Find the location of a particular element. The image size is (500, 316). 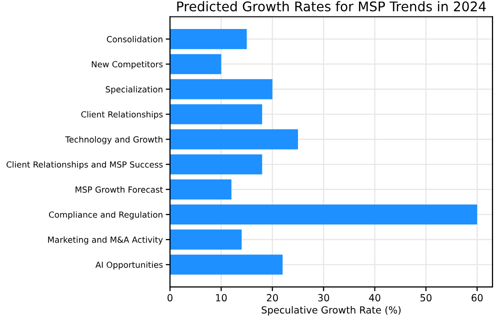

y-tick-label: Client Relationships and MSP Success is located at coordinates (84, 165).